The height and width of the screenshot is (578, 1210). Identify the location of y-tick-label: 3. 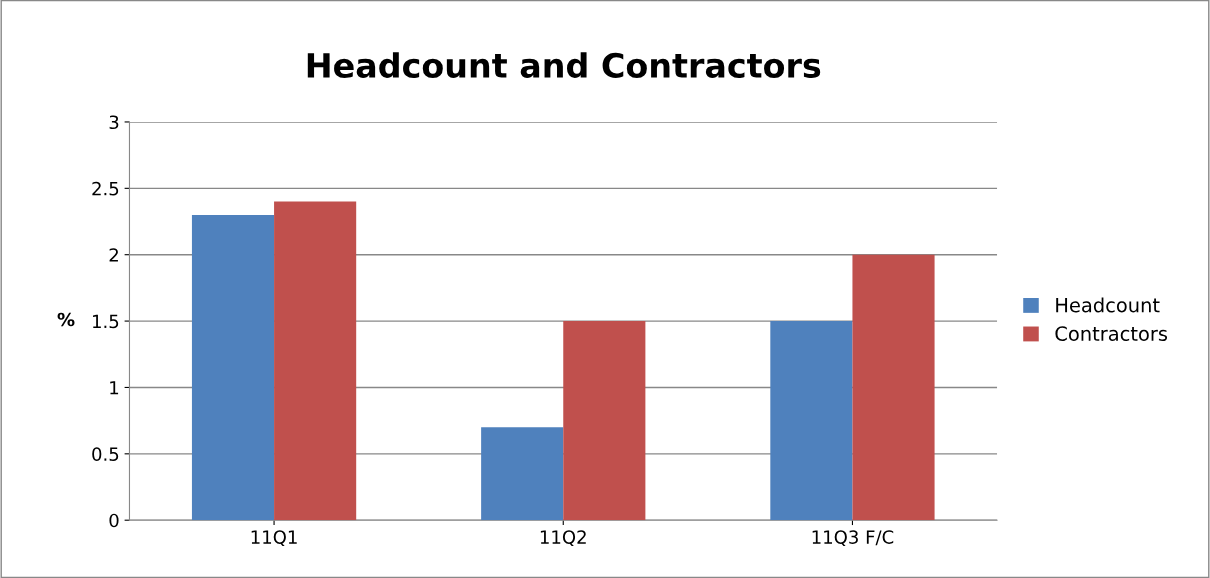
(114, 122).